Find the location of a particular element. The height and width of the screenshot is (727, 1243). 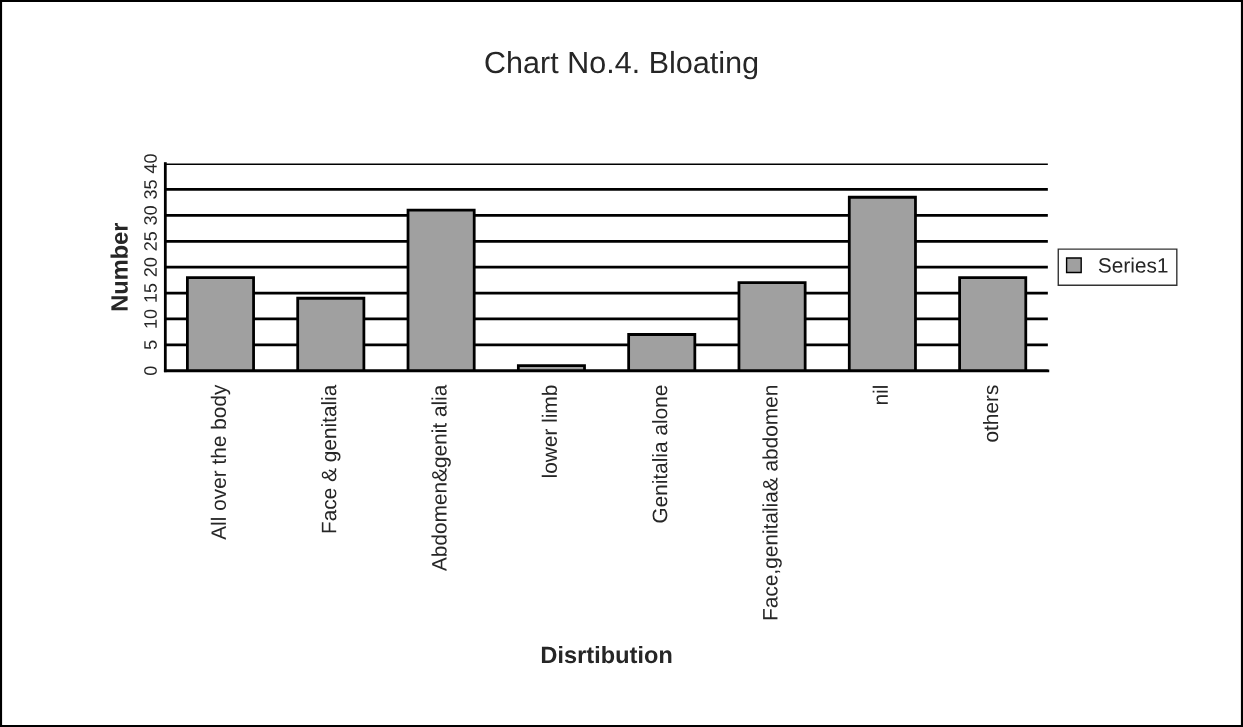

y-tick-label: 5 is located at coordinates (150, 345).